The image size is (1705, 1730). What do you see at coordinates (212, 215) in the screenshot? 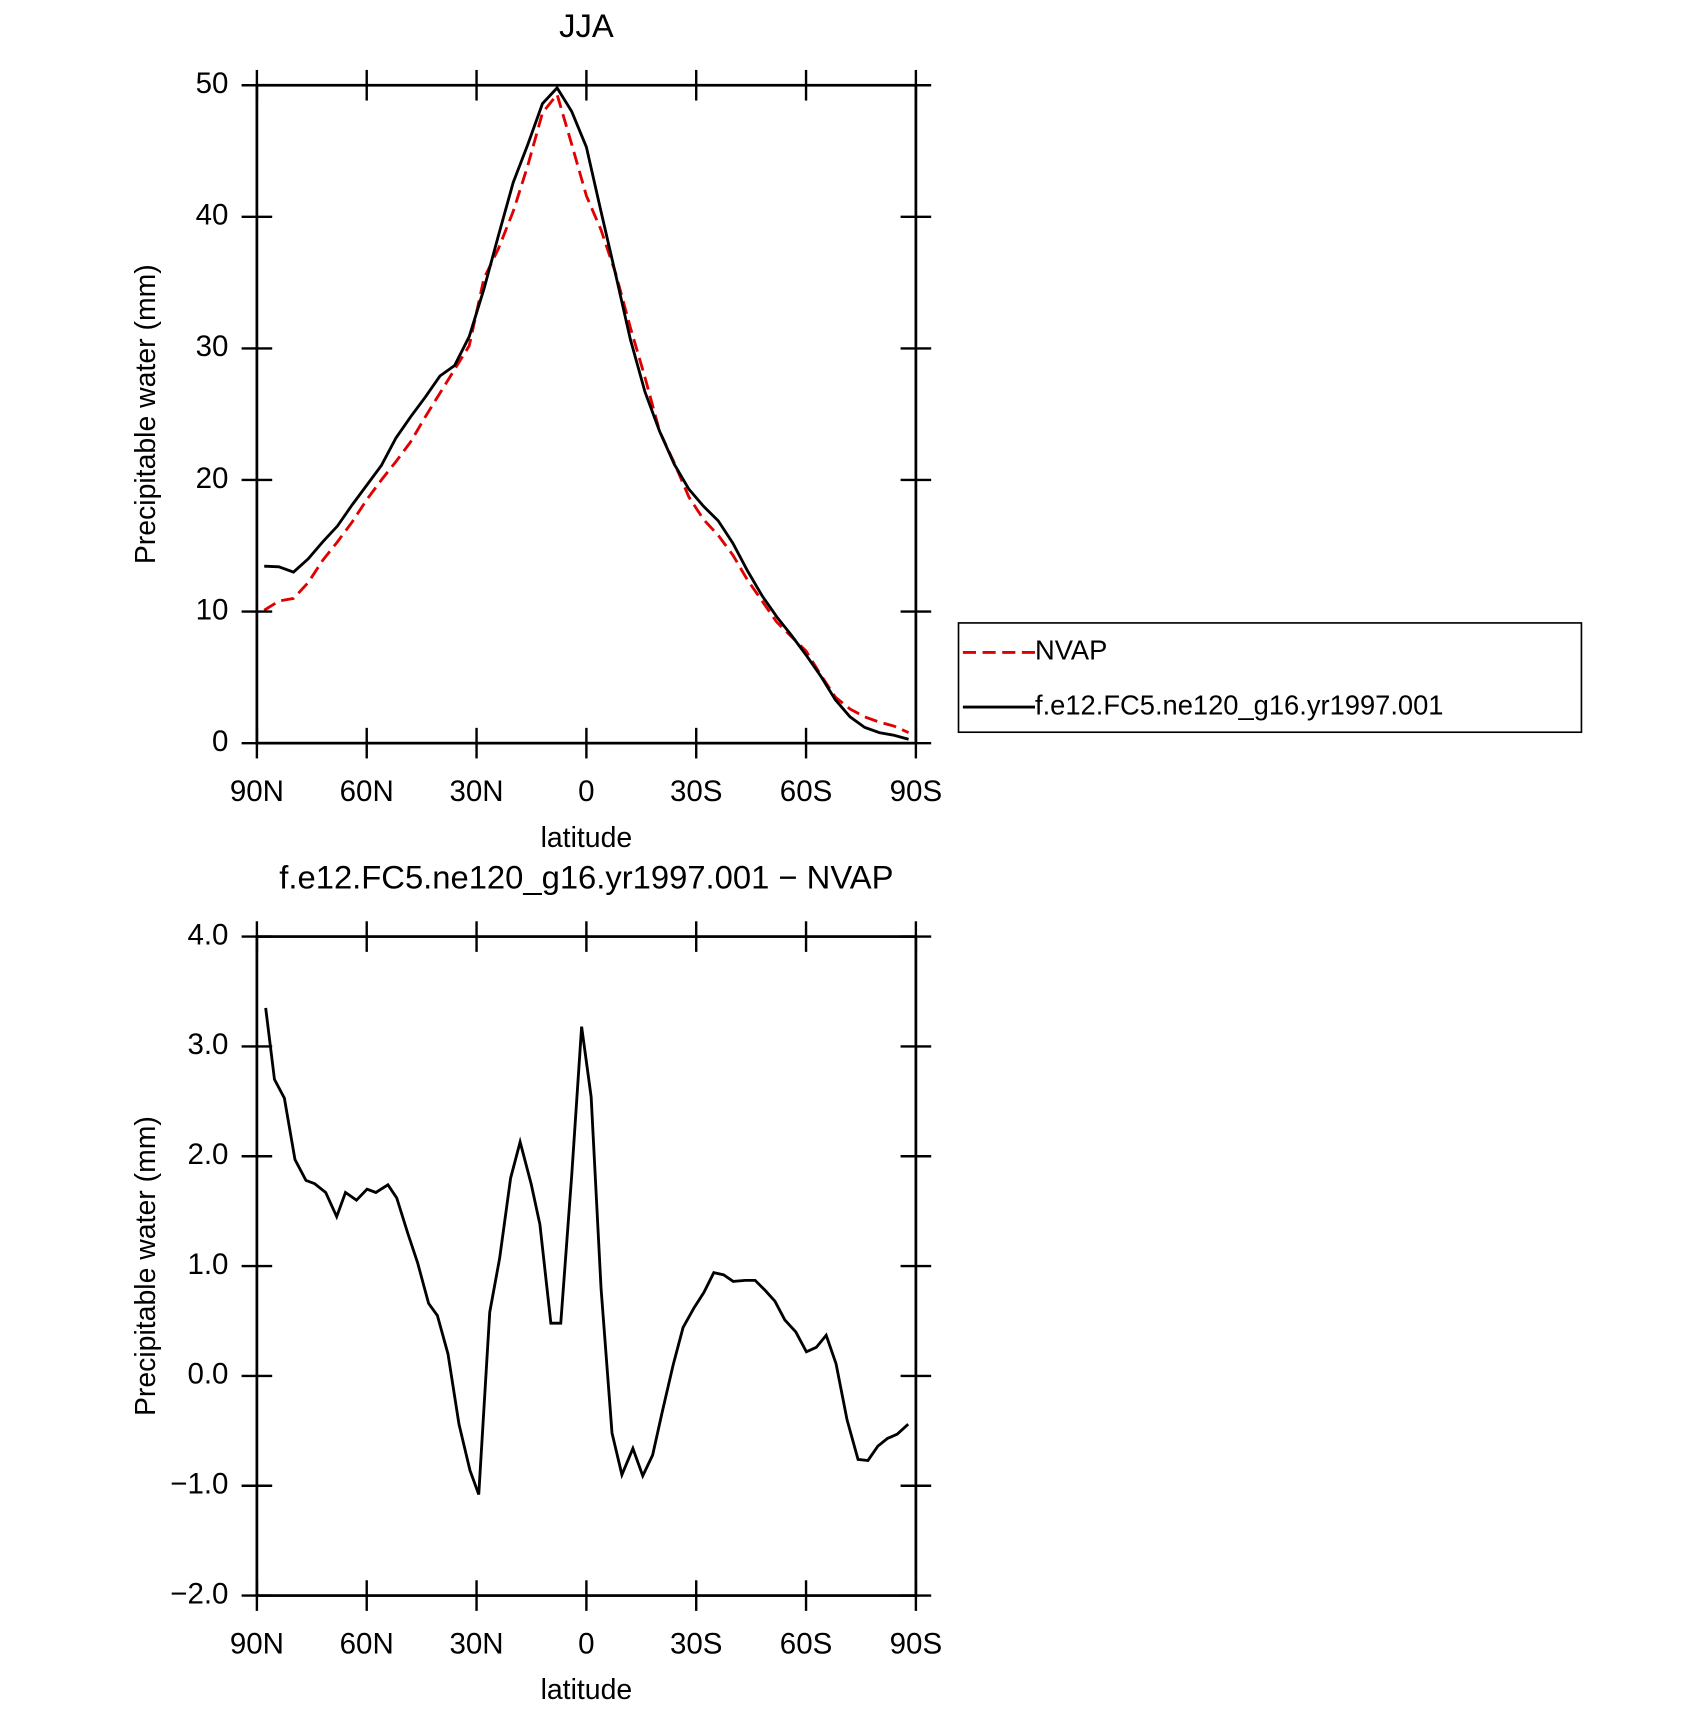
I see `y-tick-label: 40` at bounding box center [212, 215].